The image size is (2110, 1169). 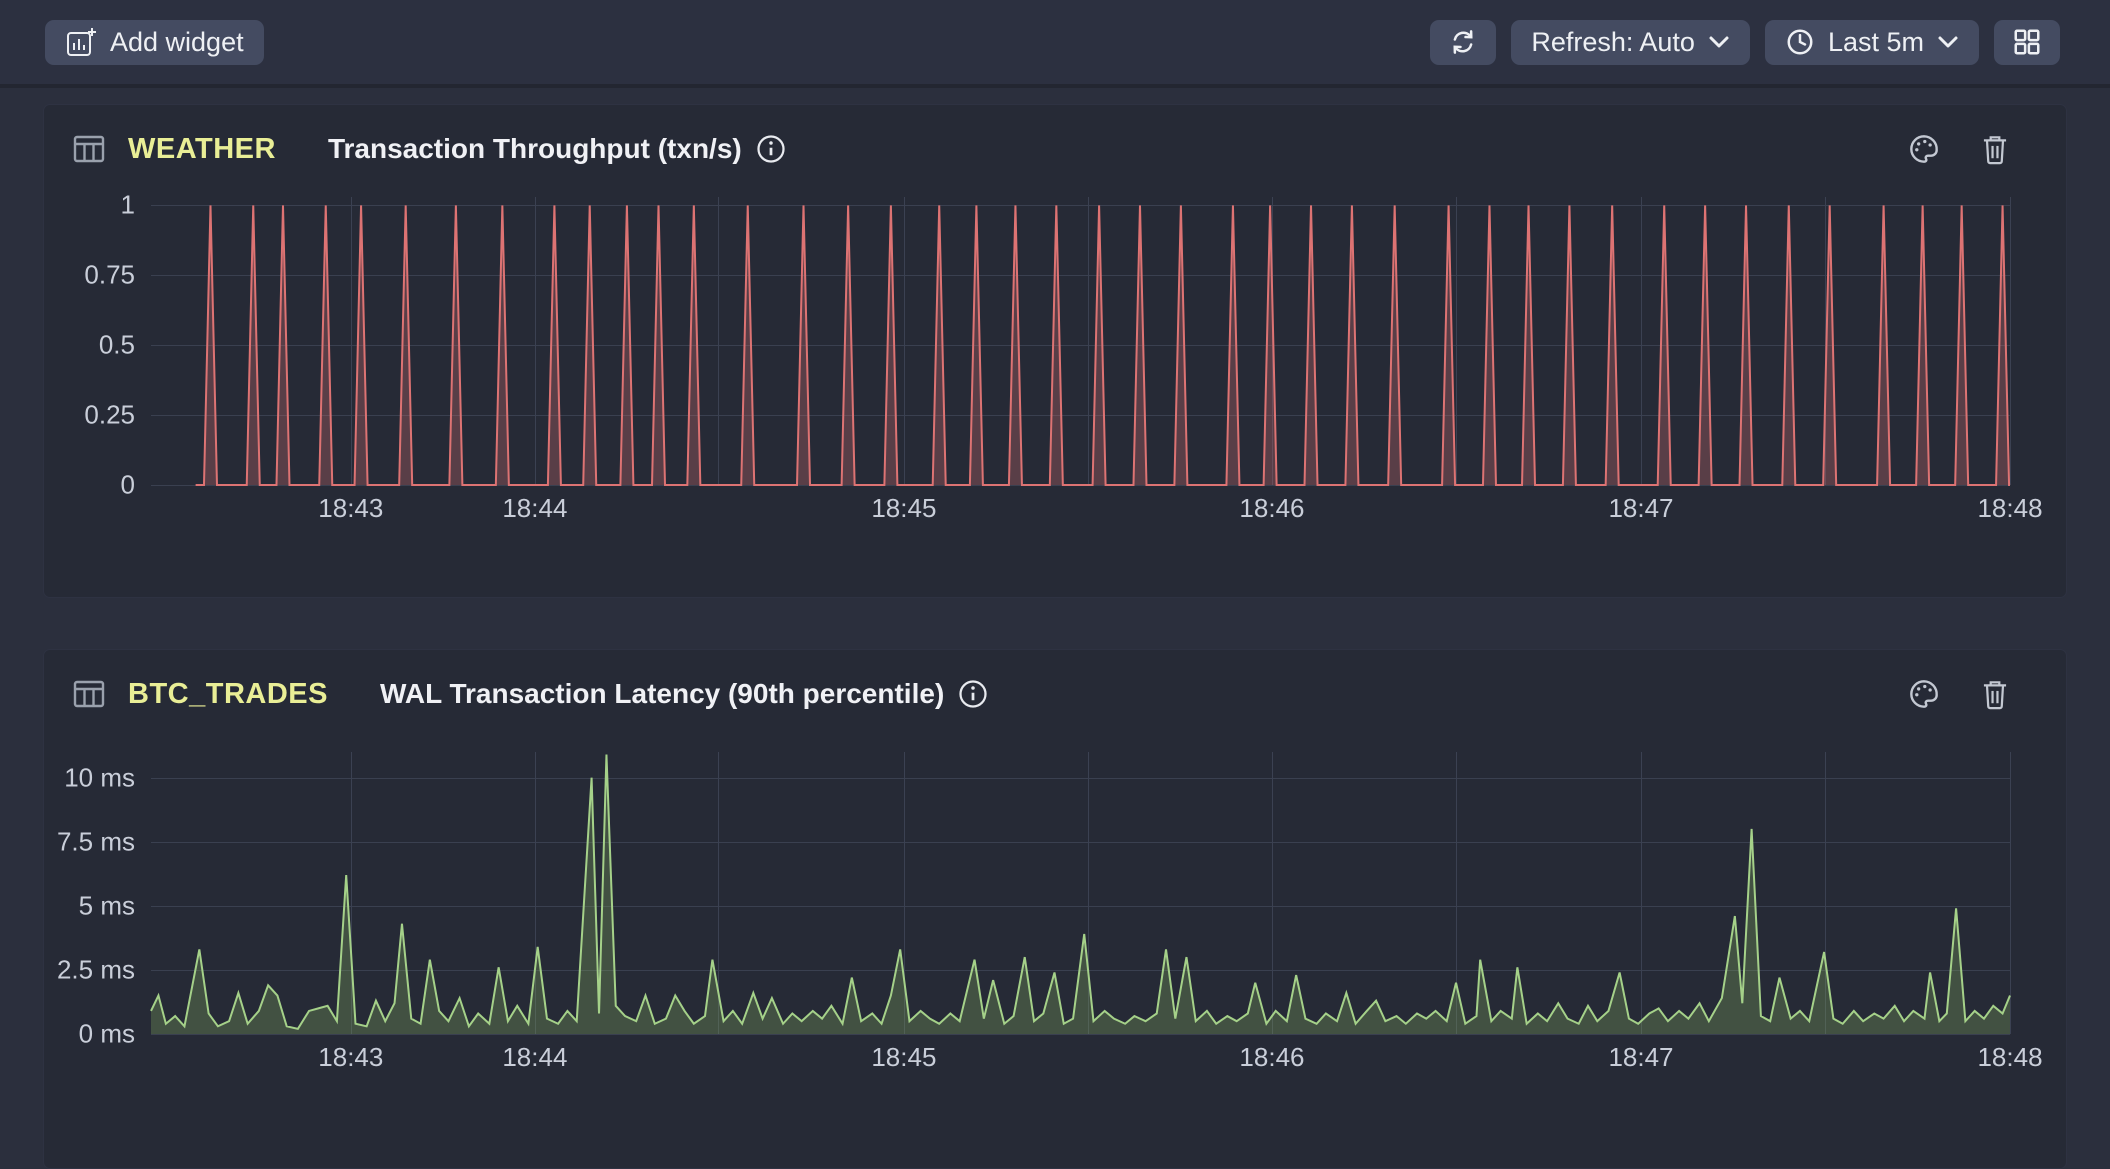 What do you see at coordinates (109, 414) in the screenshot?
I see `y-tick-label: 0.25` at bounding box center [109, 414].